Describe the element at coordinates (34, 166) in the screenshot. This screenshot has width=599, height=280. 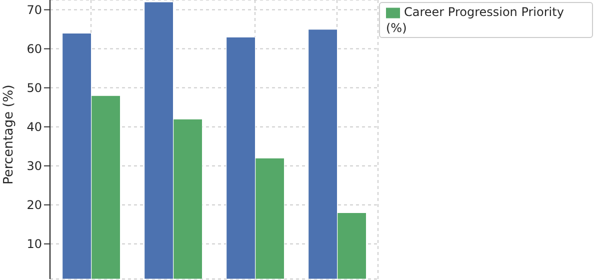
I see `y-tick-label: 30` at that location.